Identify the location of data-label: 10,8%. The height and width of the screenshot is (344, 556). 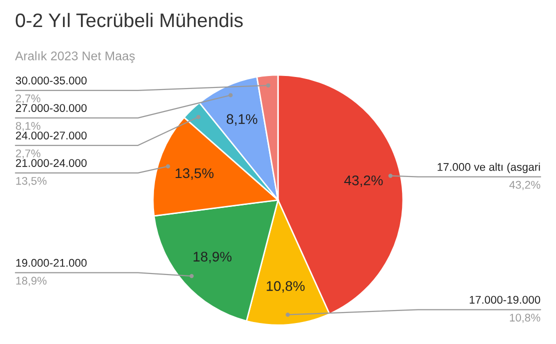
(285, 287).